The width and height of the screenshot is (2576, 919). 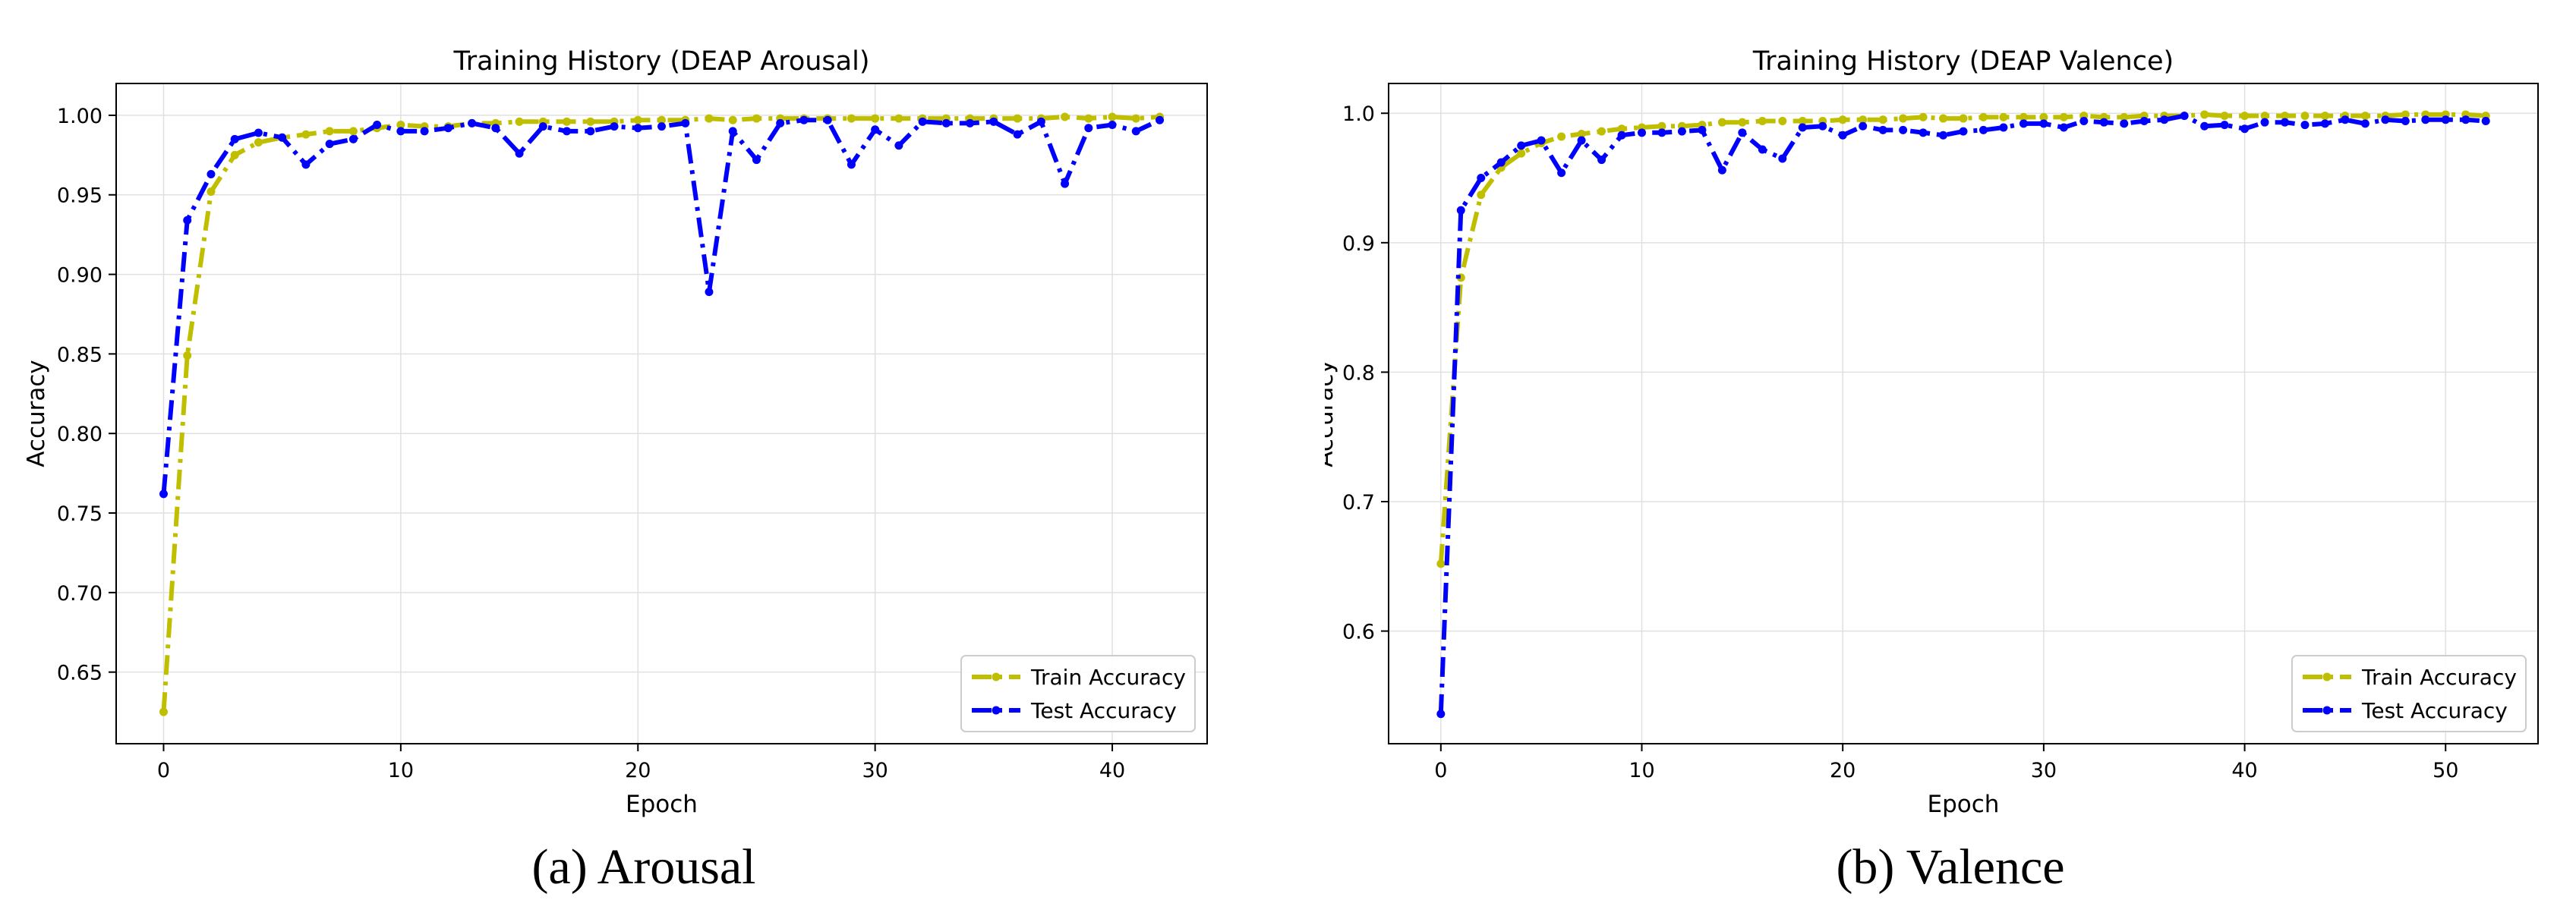 I want to click on y-tick-label: 0.85, so click(x=79, y=355).